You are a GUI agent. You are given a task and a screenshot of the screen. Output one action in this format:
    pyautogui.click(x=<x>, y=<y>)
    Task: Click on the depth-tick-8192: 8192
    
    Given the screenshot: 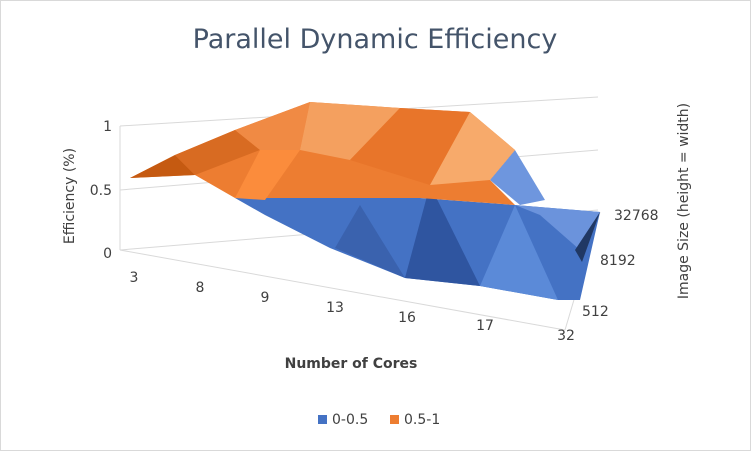 What is the action you would take?
    pyautogui.click(x=618, y=261)
    